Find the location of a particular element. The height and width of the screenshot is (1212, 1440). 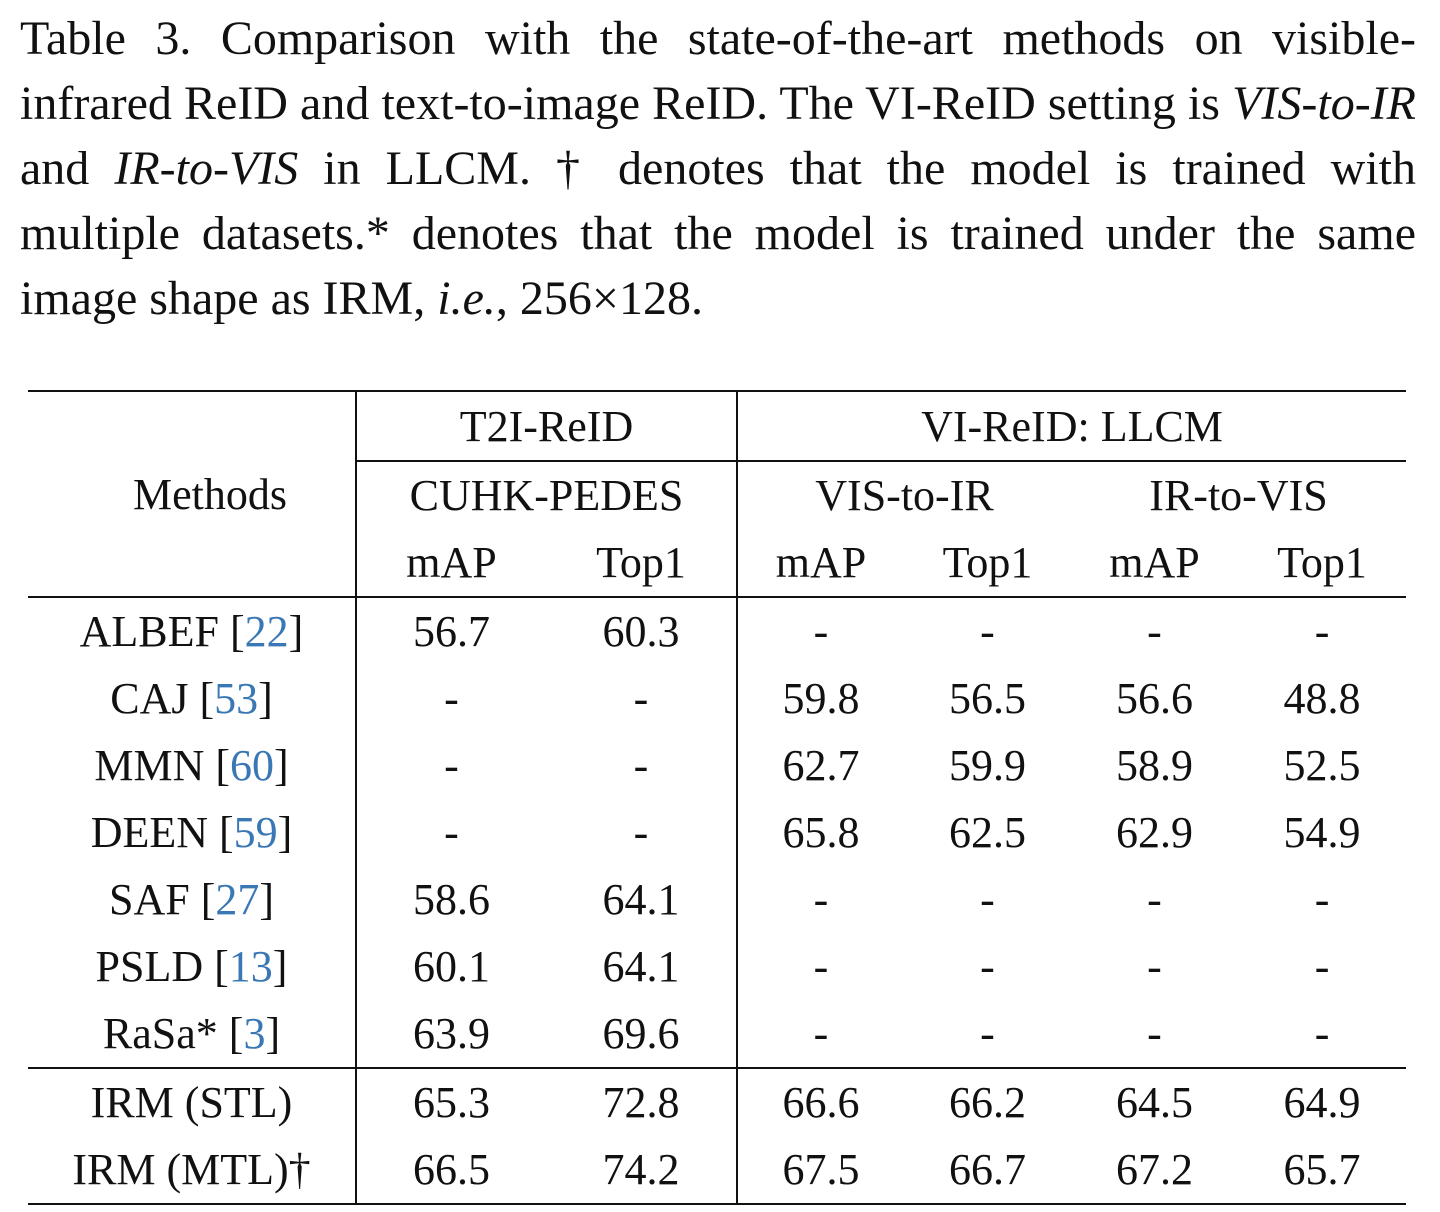

subheader-vis-to-ir: VIS-to-IR is located at coordinates (903, 494).